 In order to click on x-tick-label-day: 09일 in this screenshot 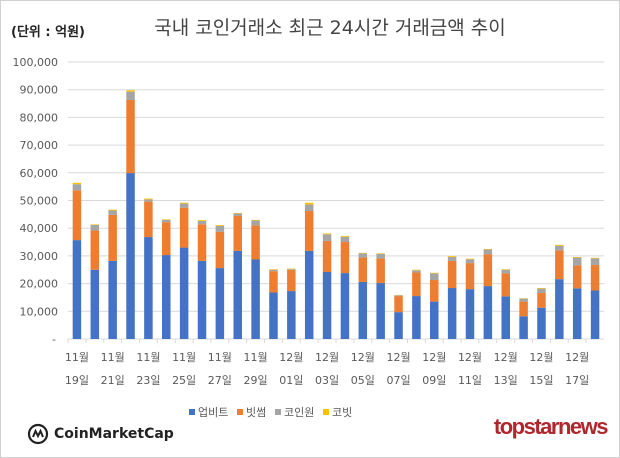, I will do `click(434, 380)`.